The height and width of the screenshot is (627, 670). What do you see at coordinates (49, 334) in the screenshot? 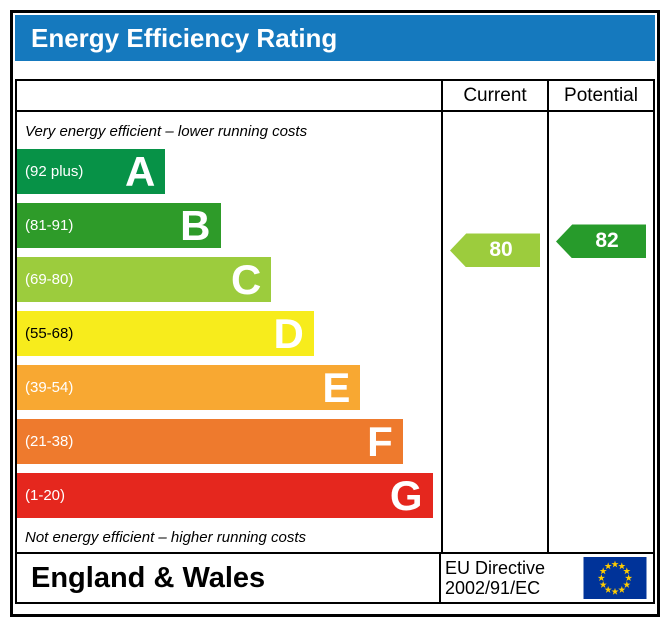
I see `band-range-label: (55-68)` at bounding box center [49, 334].